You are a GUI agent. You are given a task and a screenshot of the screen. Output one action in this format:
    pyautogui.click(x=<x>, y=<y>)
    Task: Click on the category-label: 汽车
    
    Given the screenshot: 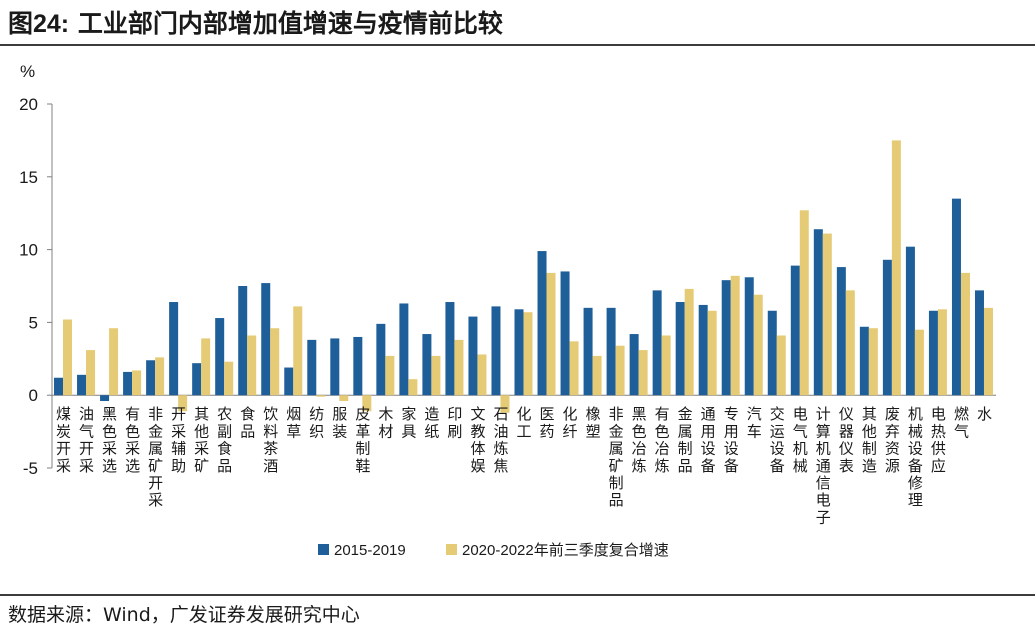 What is the action you would take?
    pyautogui.click(x=754, y=422)
    